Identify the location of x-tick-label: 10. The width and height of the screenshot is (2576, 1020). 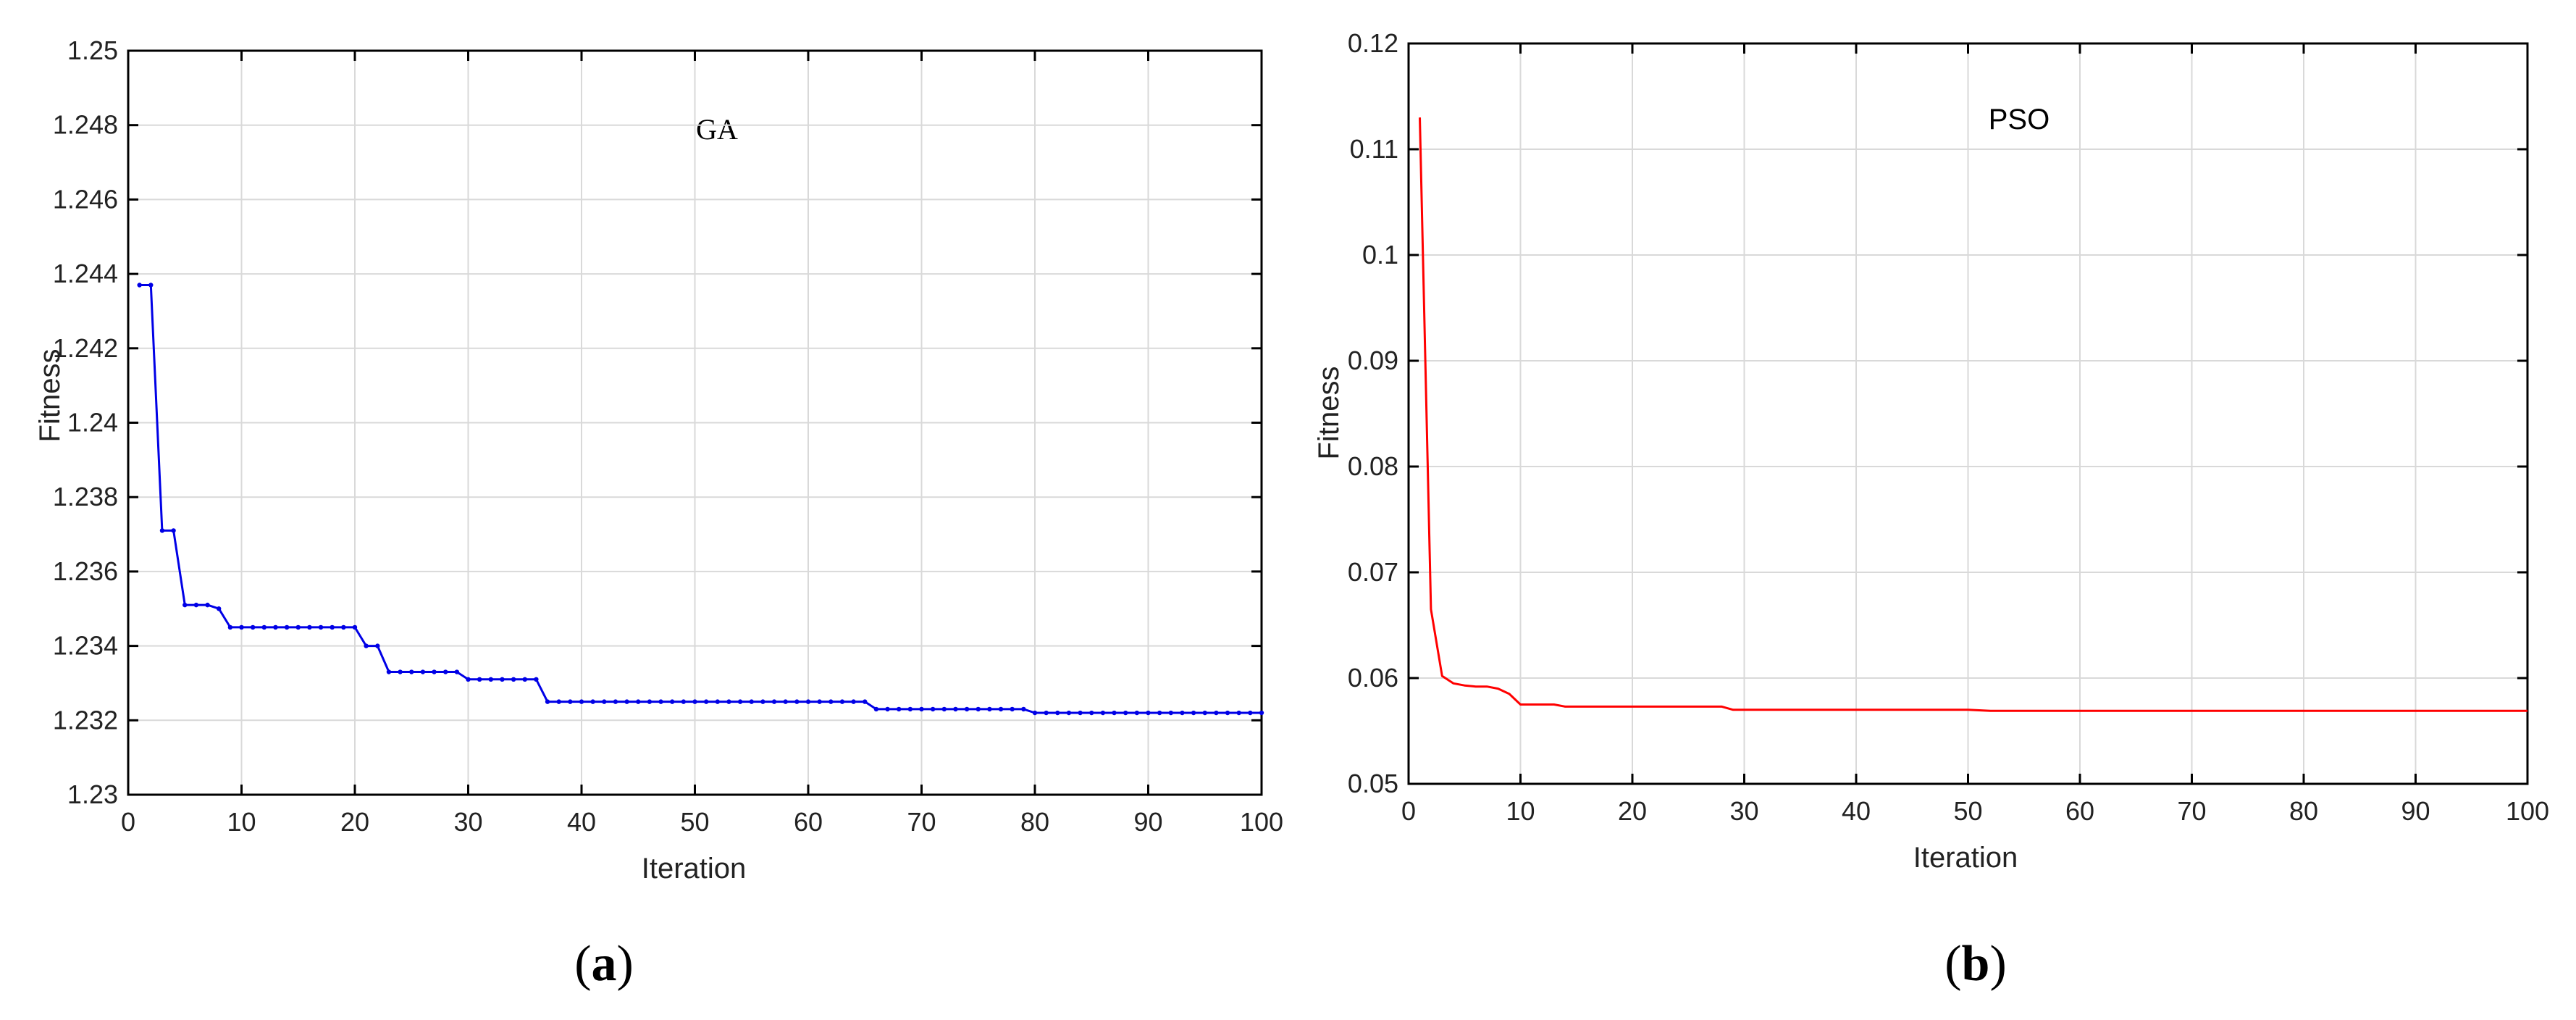
(1520, 811).